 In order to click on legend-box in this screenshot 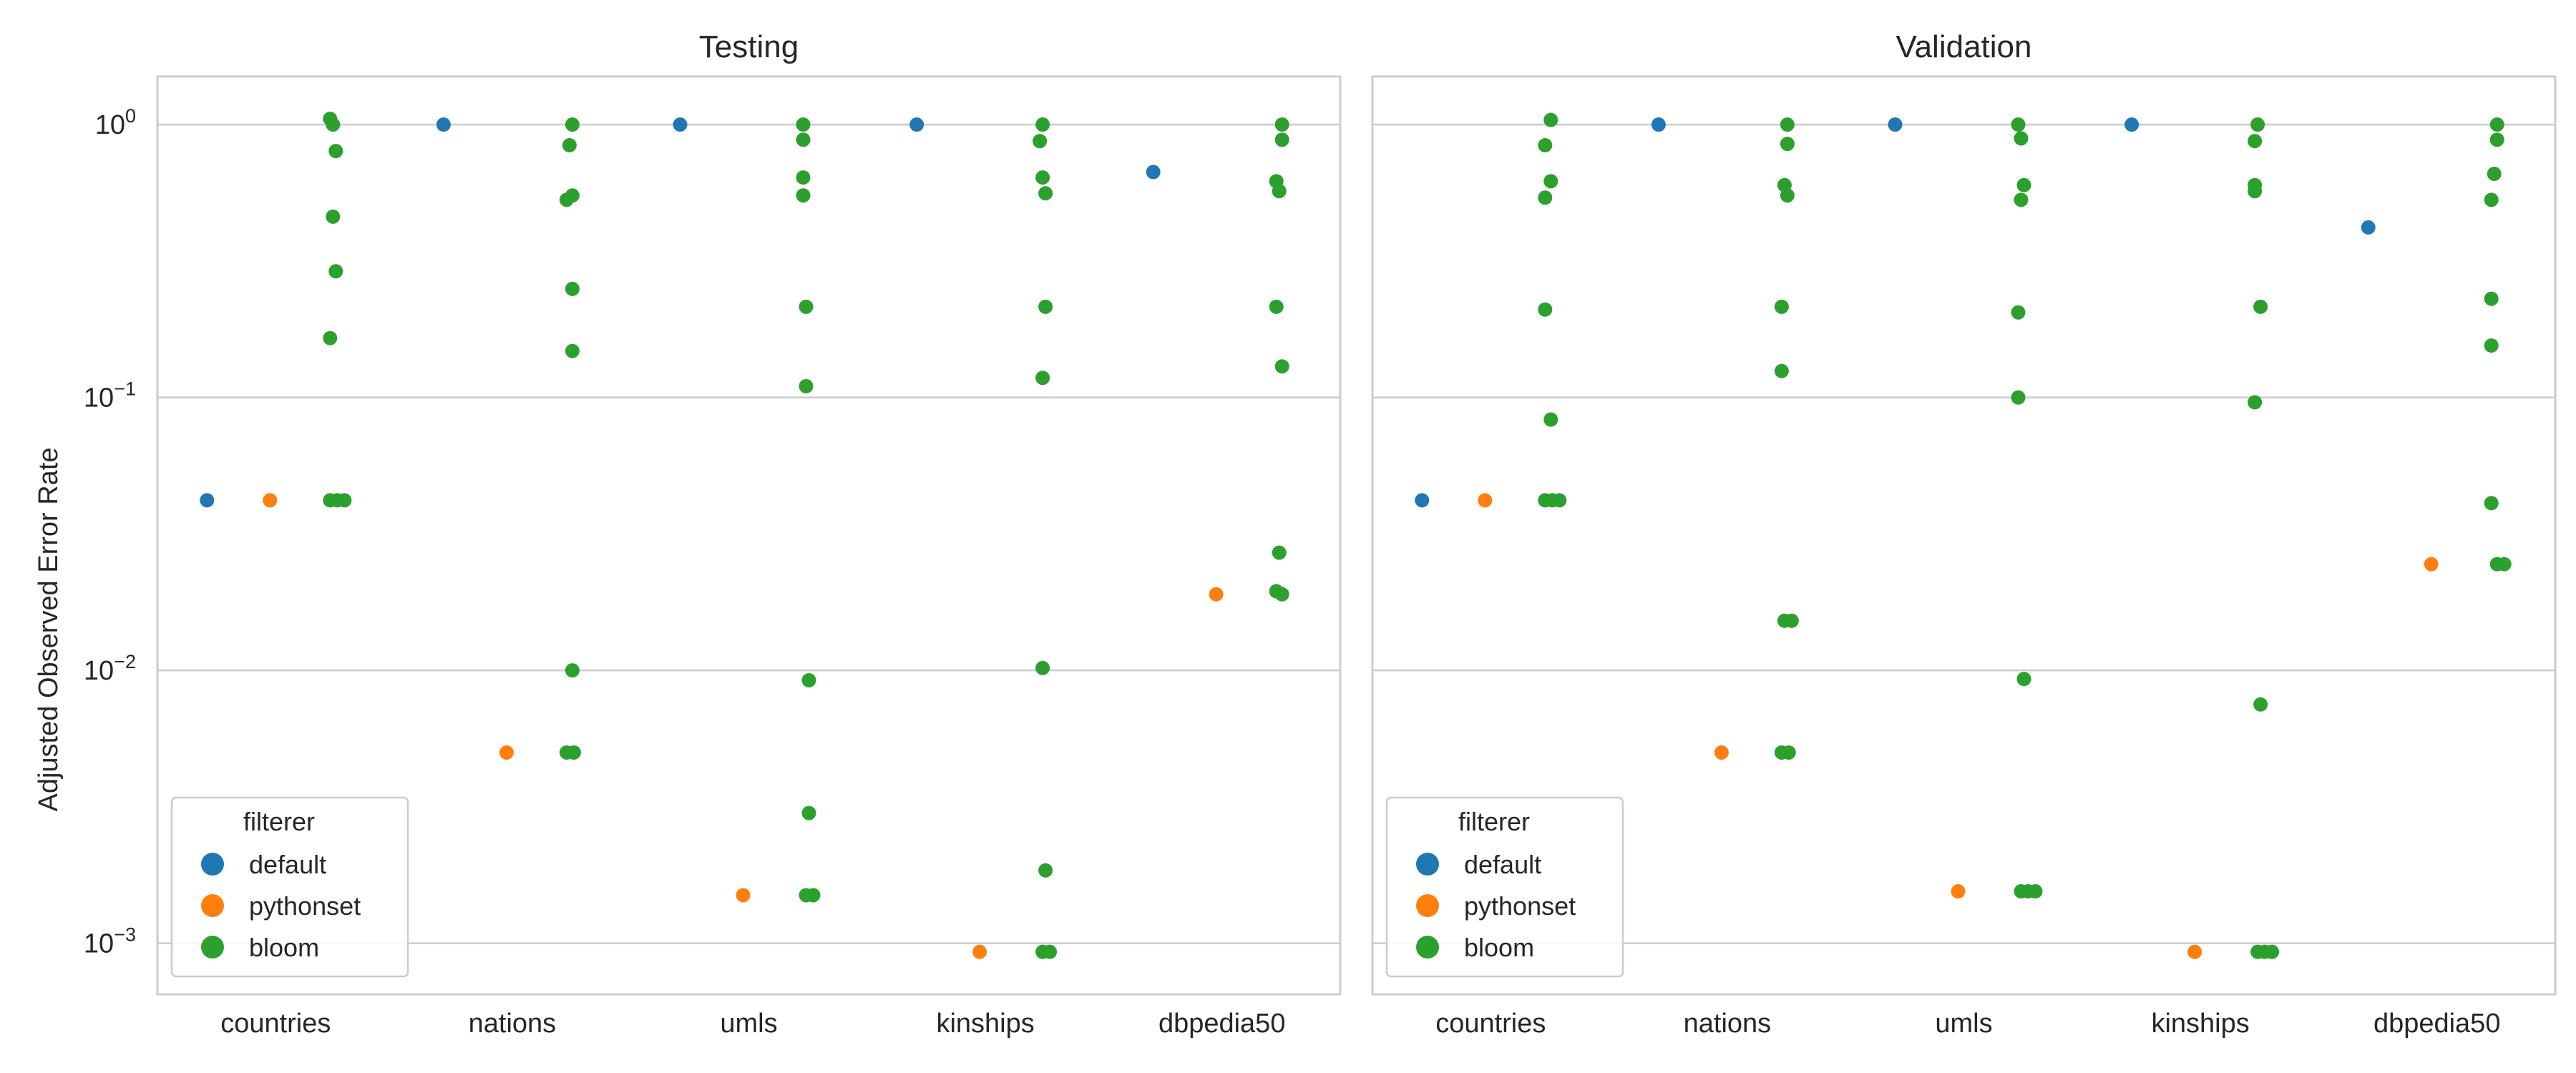, I will do `click(1504, 887)`.